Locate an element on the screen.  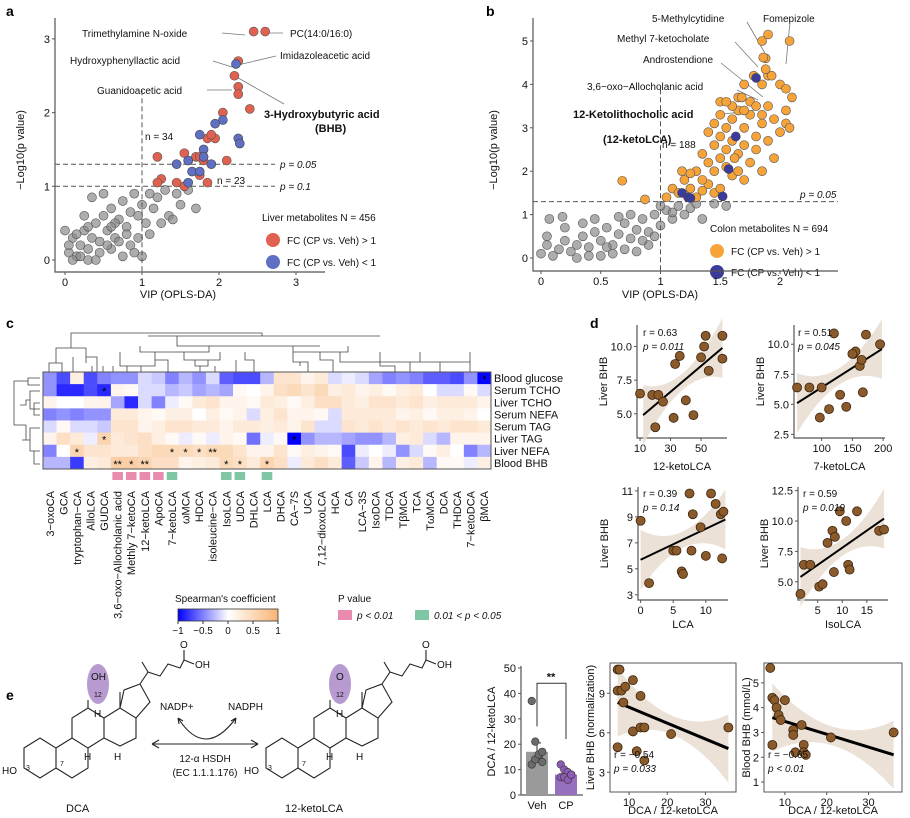
annotation: Androstendione is located at coordinates (678, 60).